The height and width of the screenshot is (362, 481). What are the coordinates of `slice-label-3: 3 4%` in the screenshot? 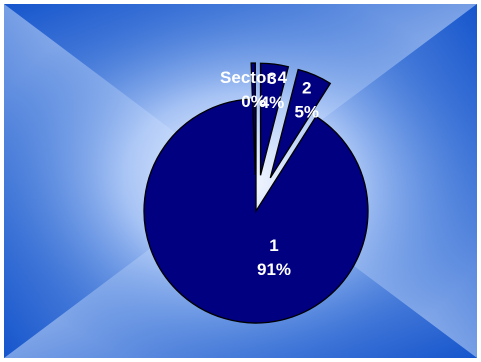 It's located at (272, 90).